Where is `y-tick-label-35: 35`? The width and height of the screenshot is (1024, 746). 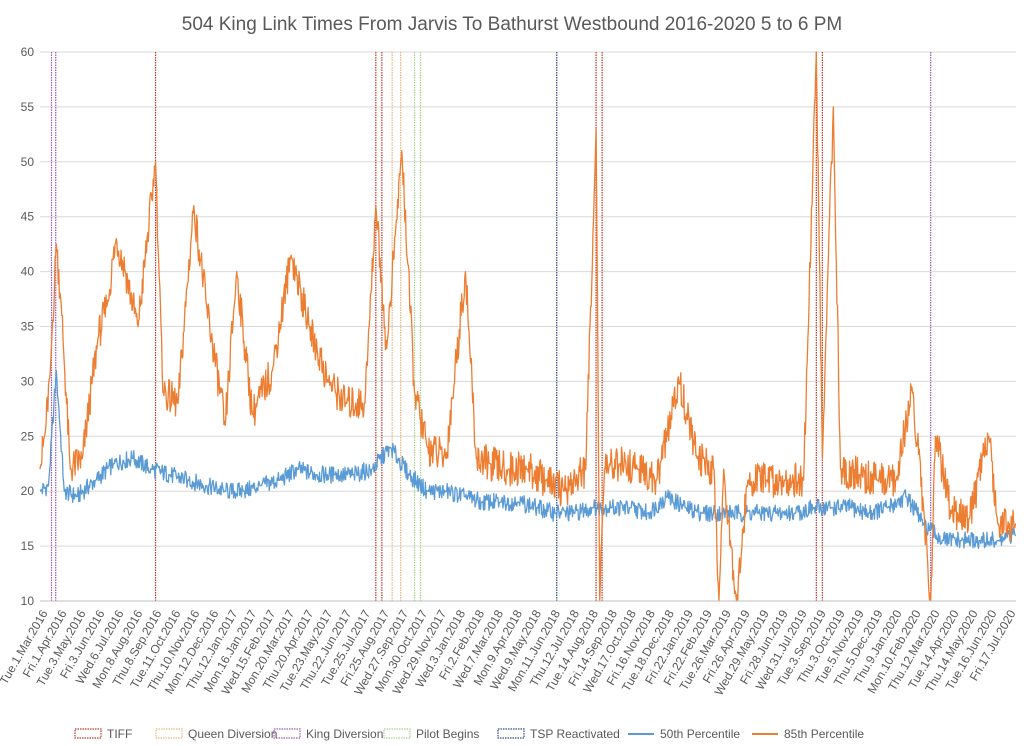 y-tick-label-35: 35 is located at coordinates (28, 327).